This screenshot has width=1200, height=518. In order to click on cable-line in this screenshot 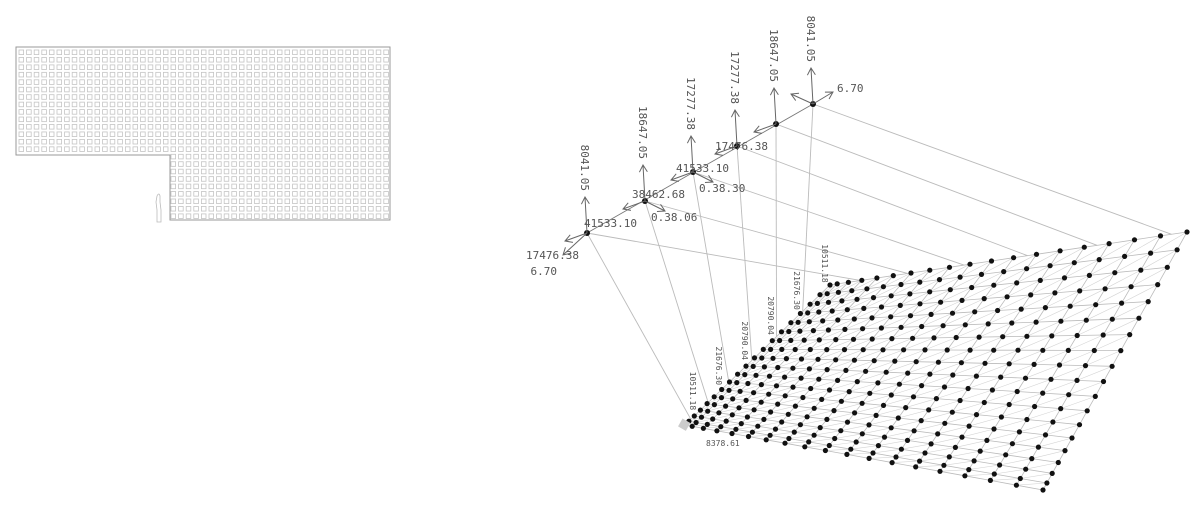, I will do `click(776, 230)`.